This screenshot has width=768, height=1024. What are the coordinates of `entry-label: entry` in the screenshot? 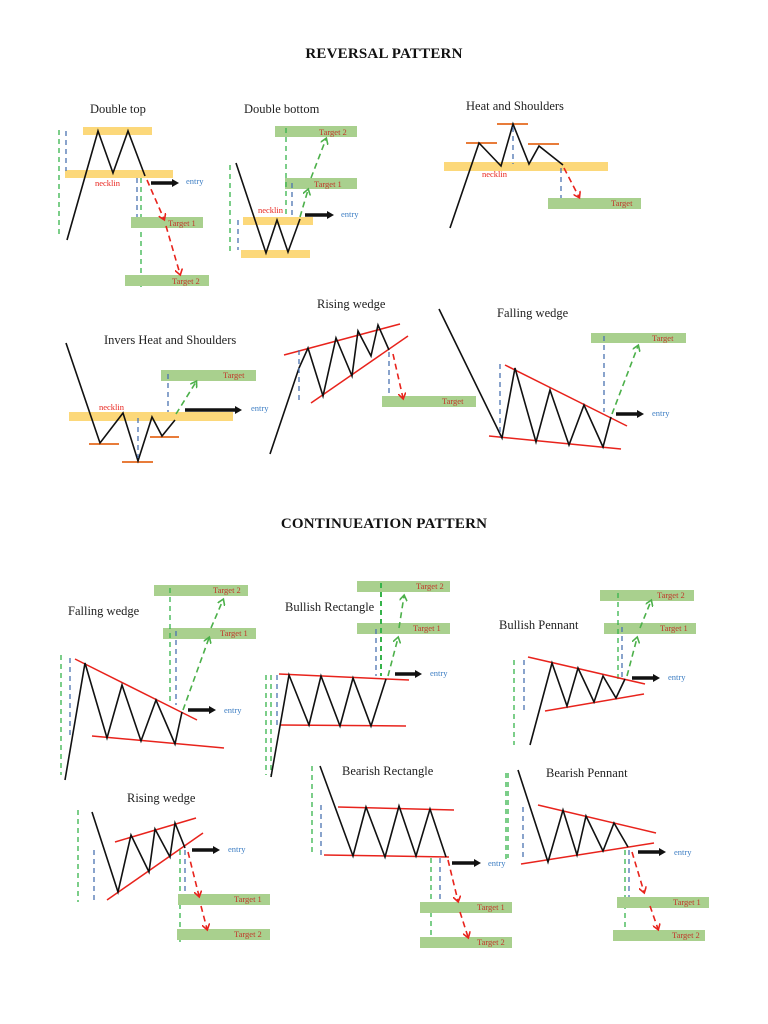 It's located at (195, 181).